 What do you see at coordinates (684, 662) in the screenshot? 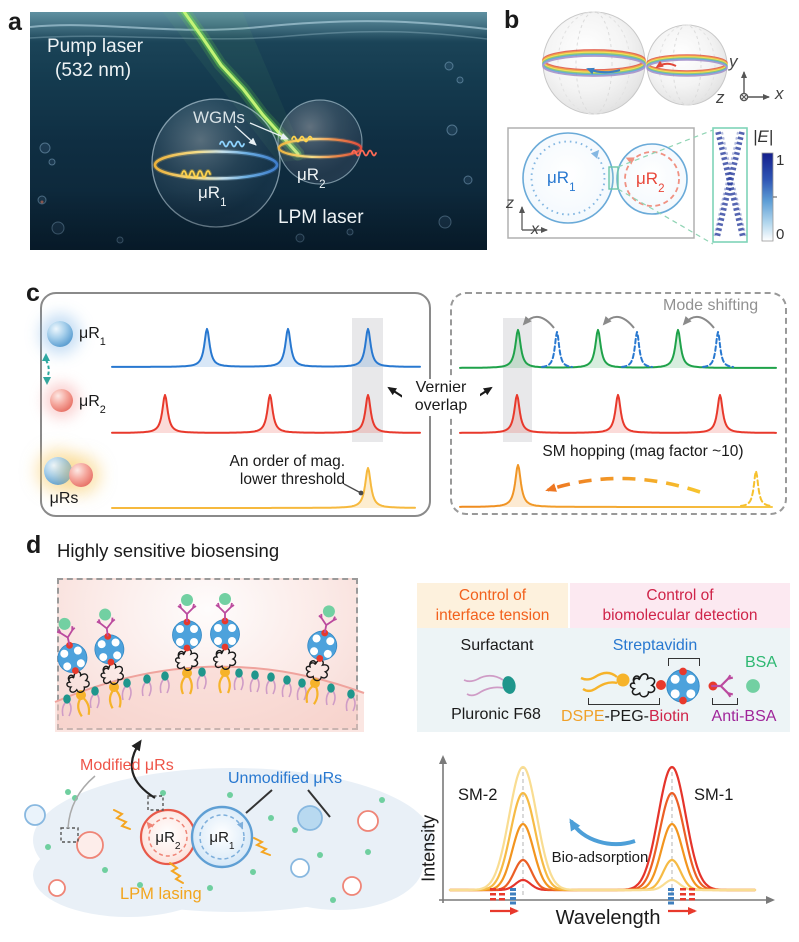
I see `streptavidin-bracket` at bounding box center [684, 662].